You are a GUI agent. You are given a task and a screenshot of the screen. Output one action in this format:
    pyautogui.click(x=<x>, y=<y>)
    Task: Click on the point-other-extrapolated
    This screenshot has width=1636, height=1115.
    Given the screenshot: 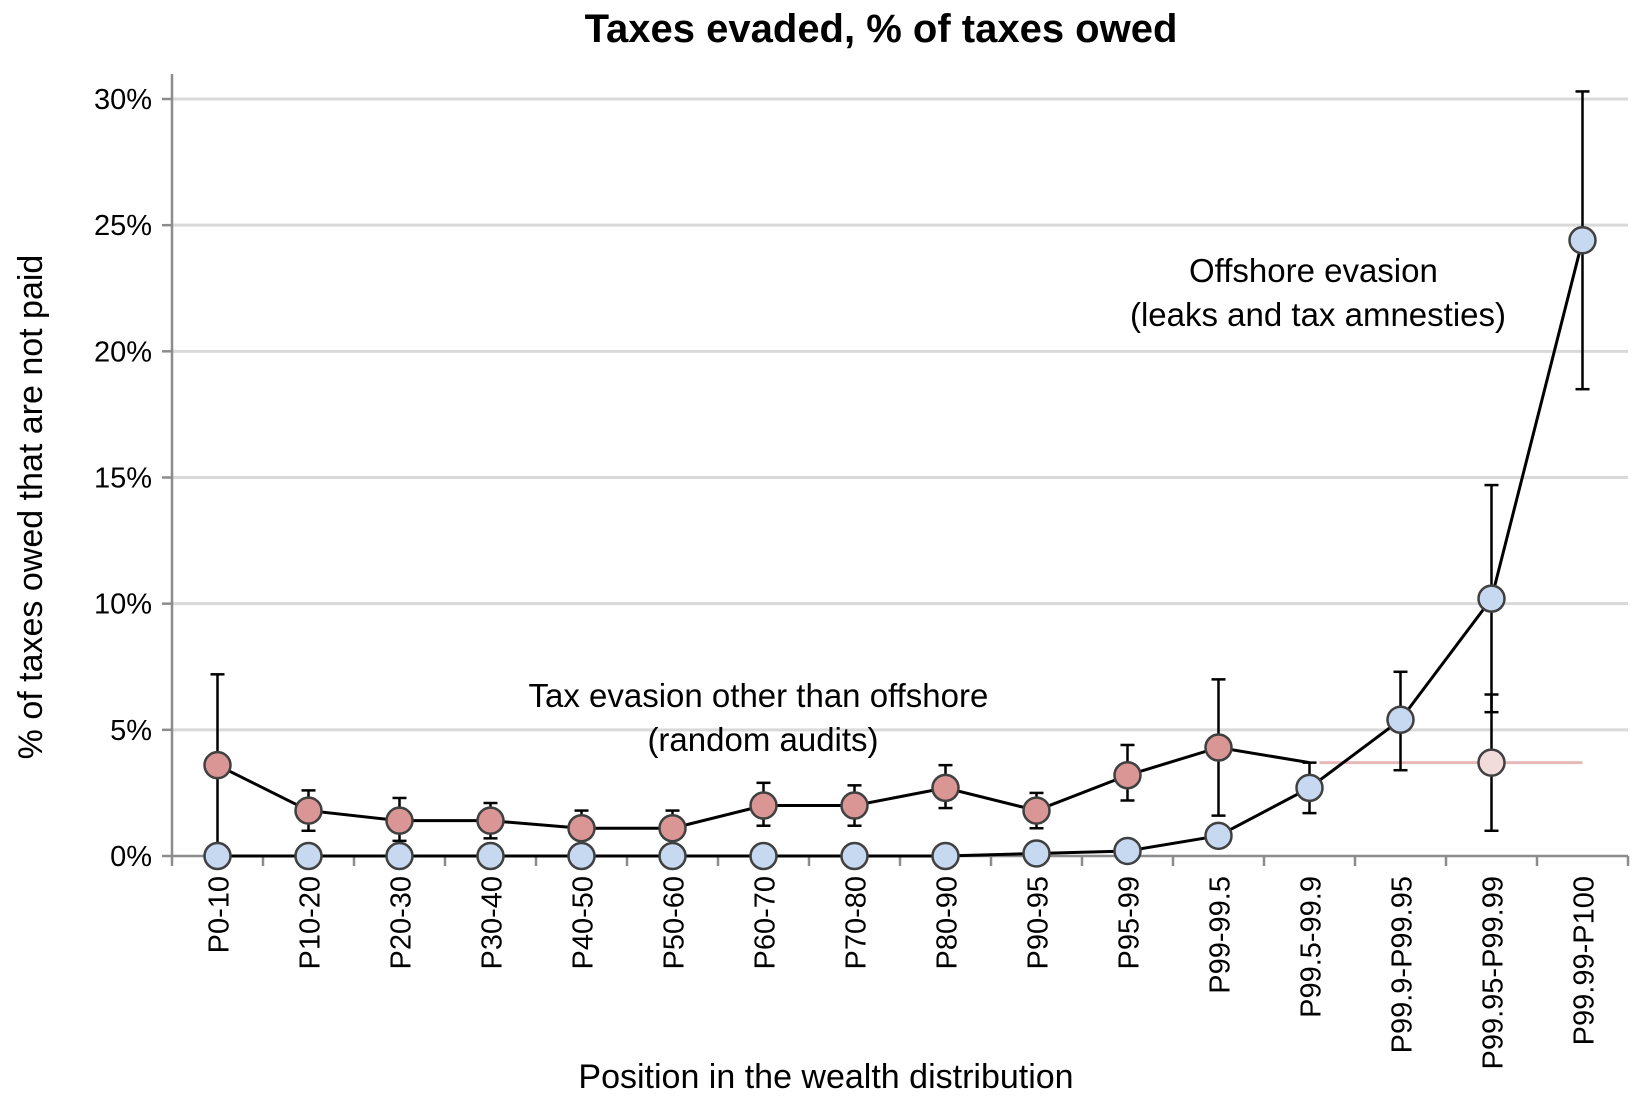 What is the action you would take?
    pyautogui.click(x=1491, y=762)
    